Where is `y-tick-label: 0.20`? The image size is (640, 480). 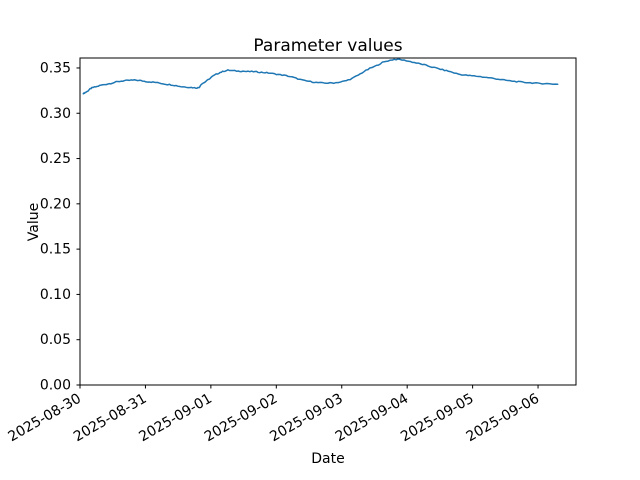
y-tick-label: 0.20 is located at coordinates (55, 204).